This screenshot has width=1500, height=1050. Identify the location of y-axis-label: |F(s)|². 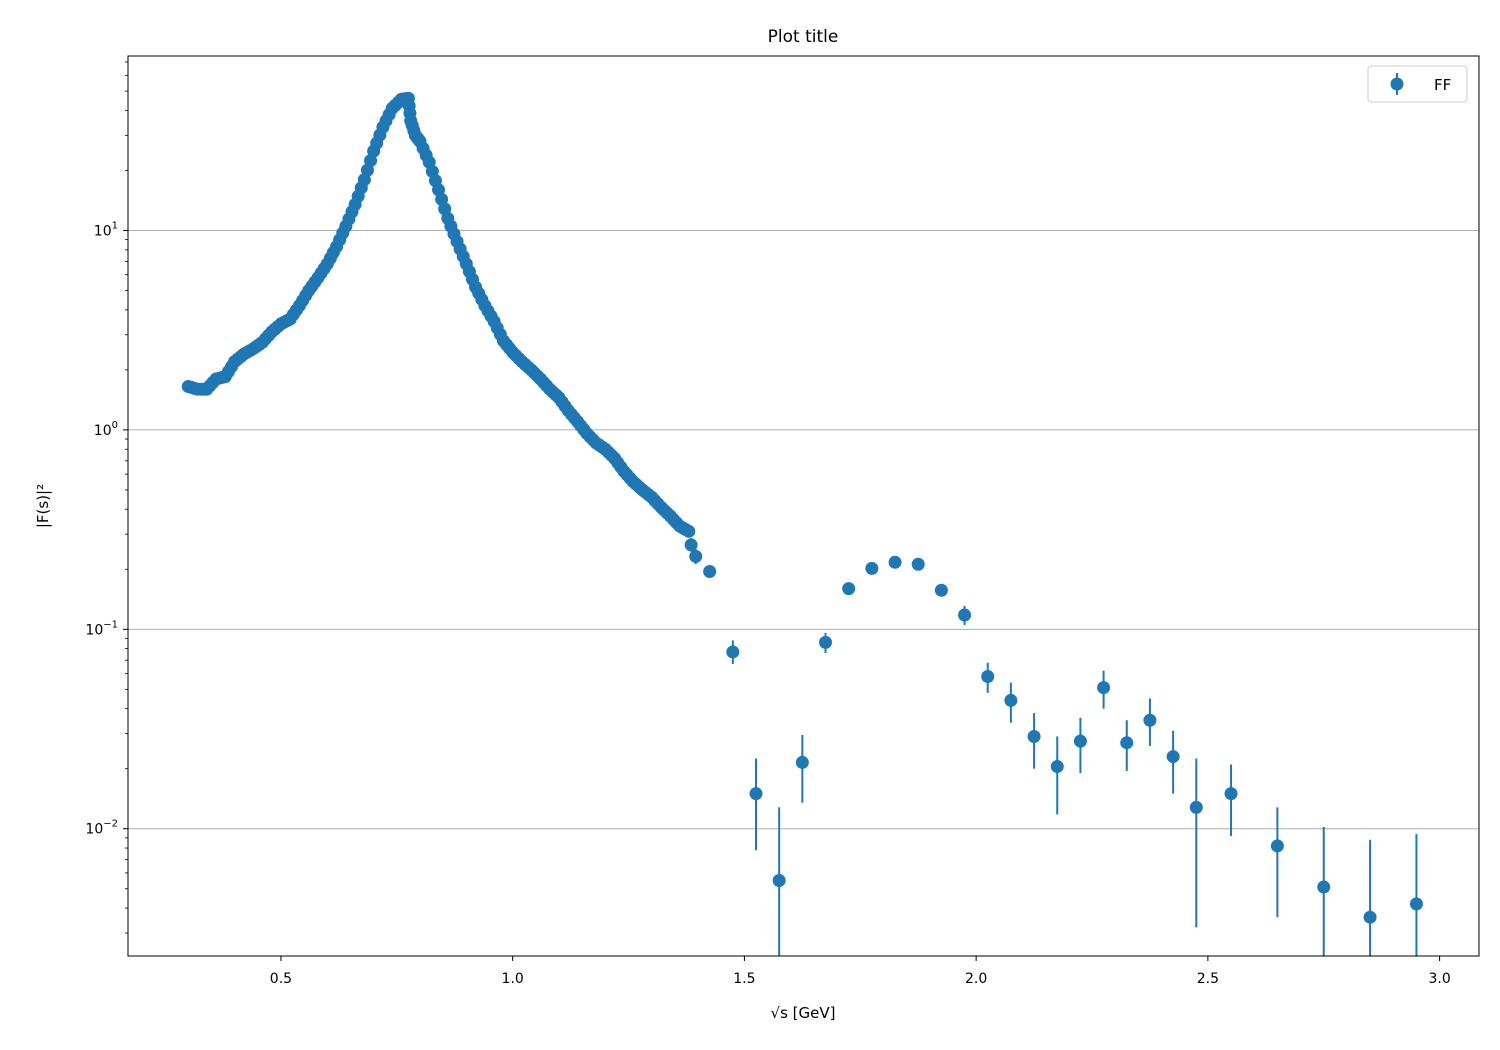
(43, 506).